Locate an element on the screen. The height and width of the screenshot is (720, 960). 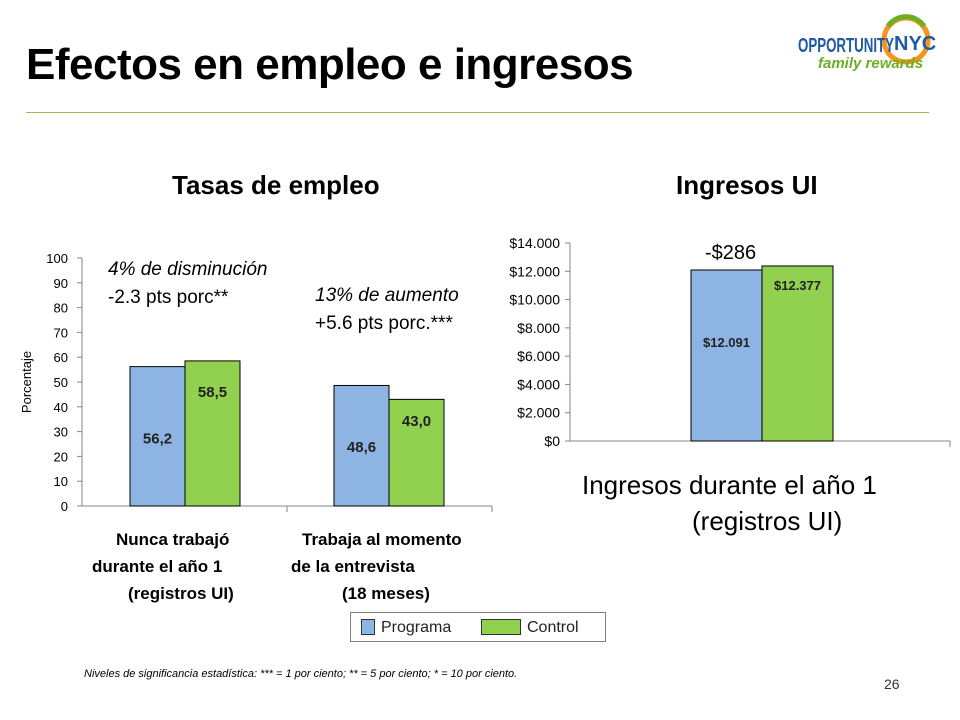
earnings-xlabel-line2: (registros UI) is located at coordinates (767, 521).